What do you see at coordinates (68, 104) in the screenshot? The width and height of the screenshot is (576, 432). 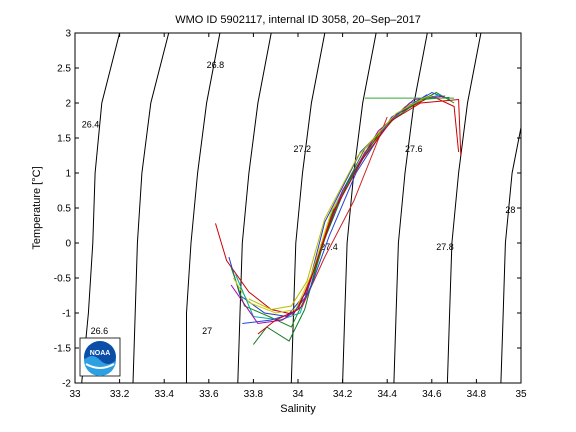 I see `y-tick-label: 2` at bounding box center [68, 104].